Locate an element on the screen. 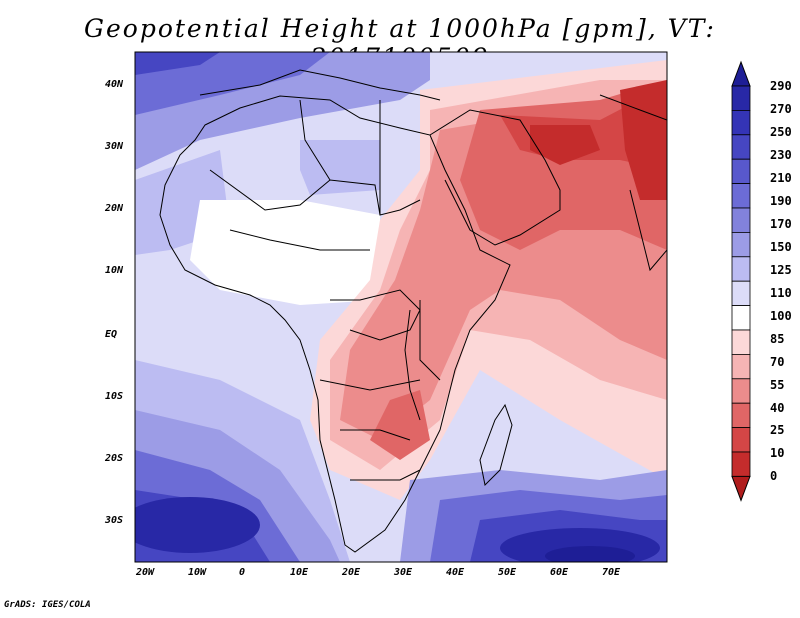  colorbar-level-label: 0 is located at coordinates (774, 476).